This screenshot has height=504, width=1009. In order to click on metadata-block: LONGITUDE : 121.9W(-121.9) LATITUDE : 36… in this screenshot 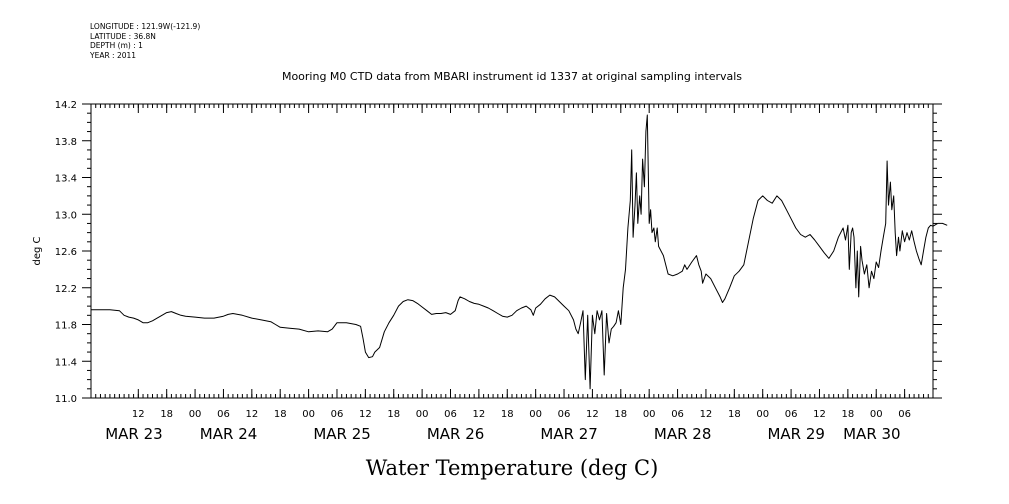, I will do `click(145, 41)`.